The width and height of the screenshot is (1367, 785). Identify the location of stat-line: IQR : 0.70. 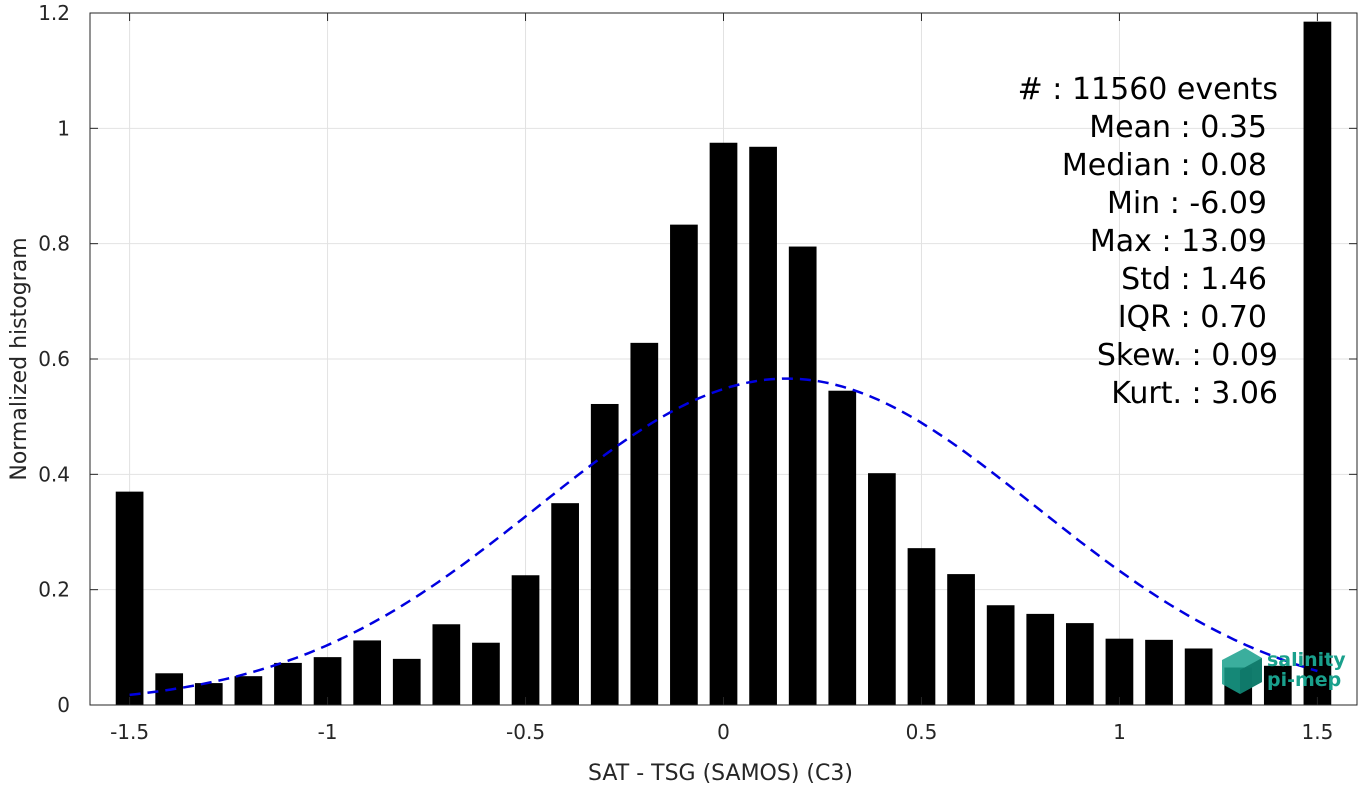
(1192, 317).